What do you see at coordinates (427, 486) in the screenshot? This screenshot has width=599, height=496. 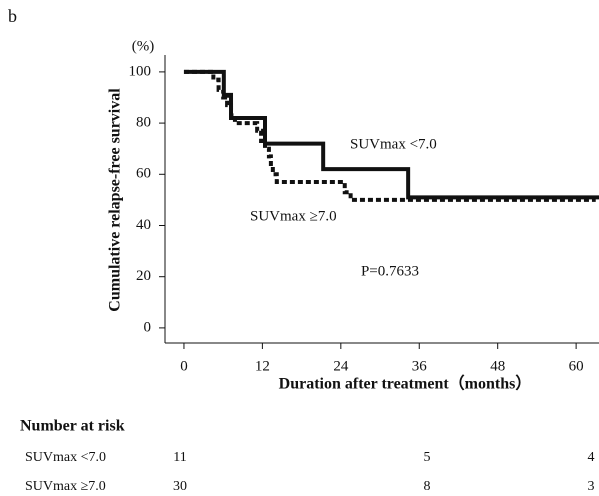 I see `risk-count: 8` at bounding box center [427, 486].